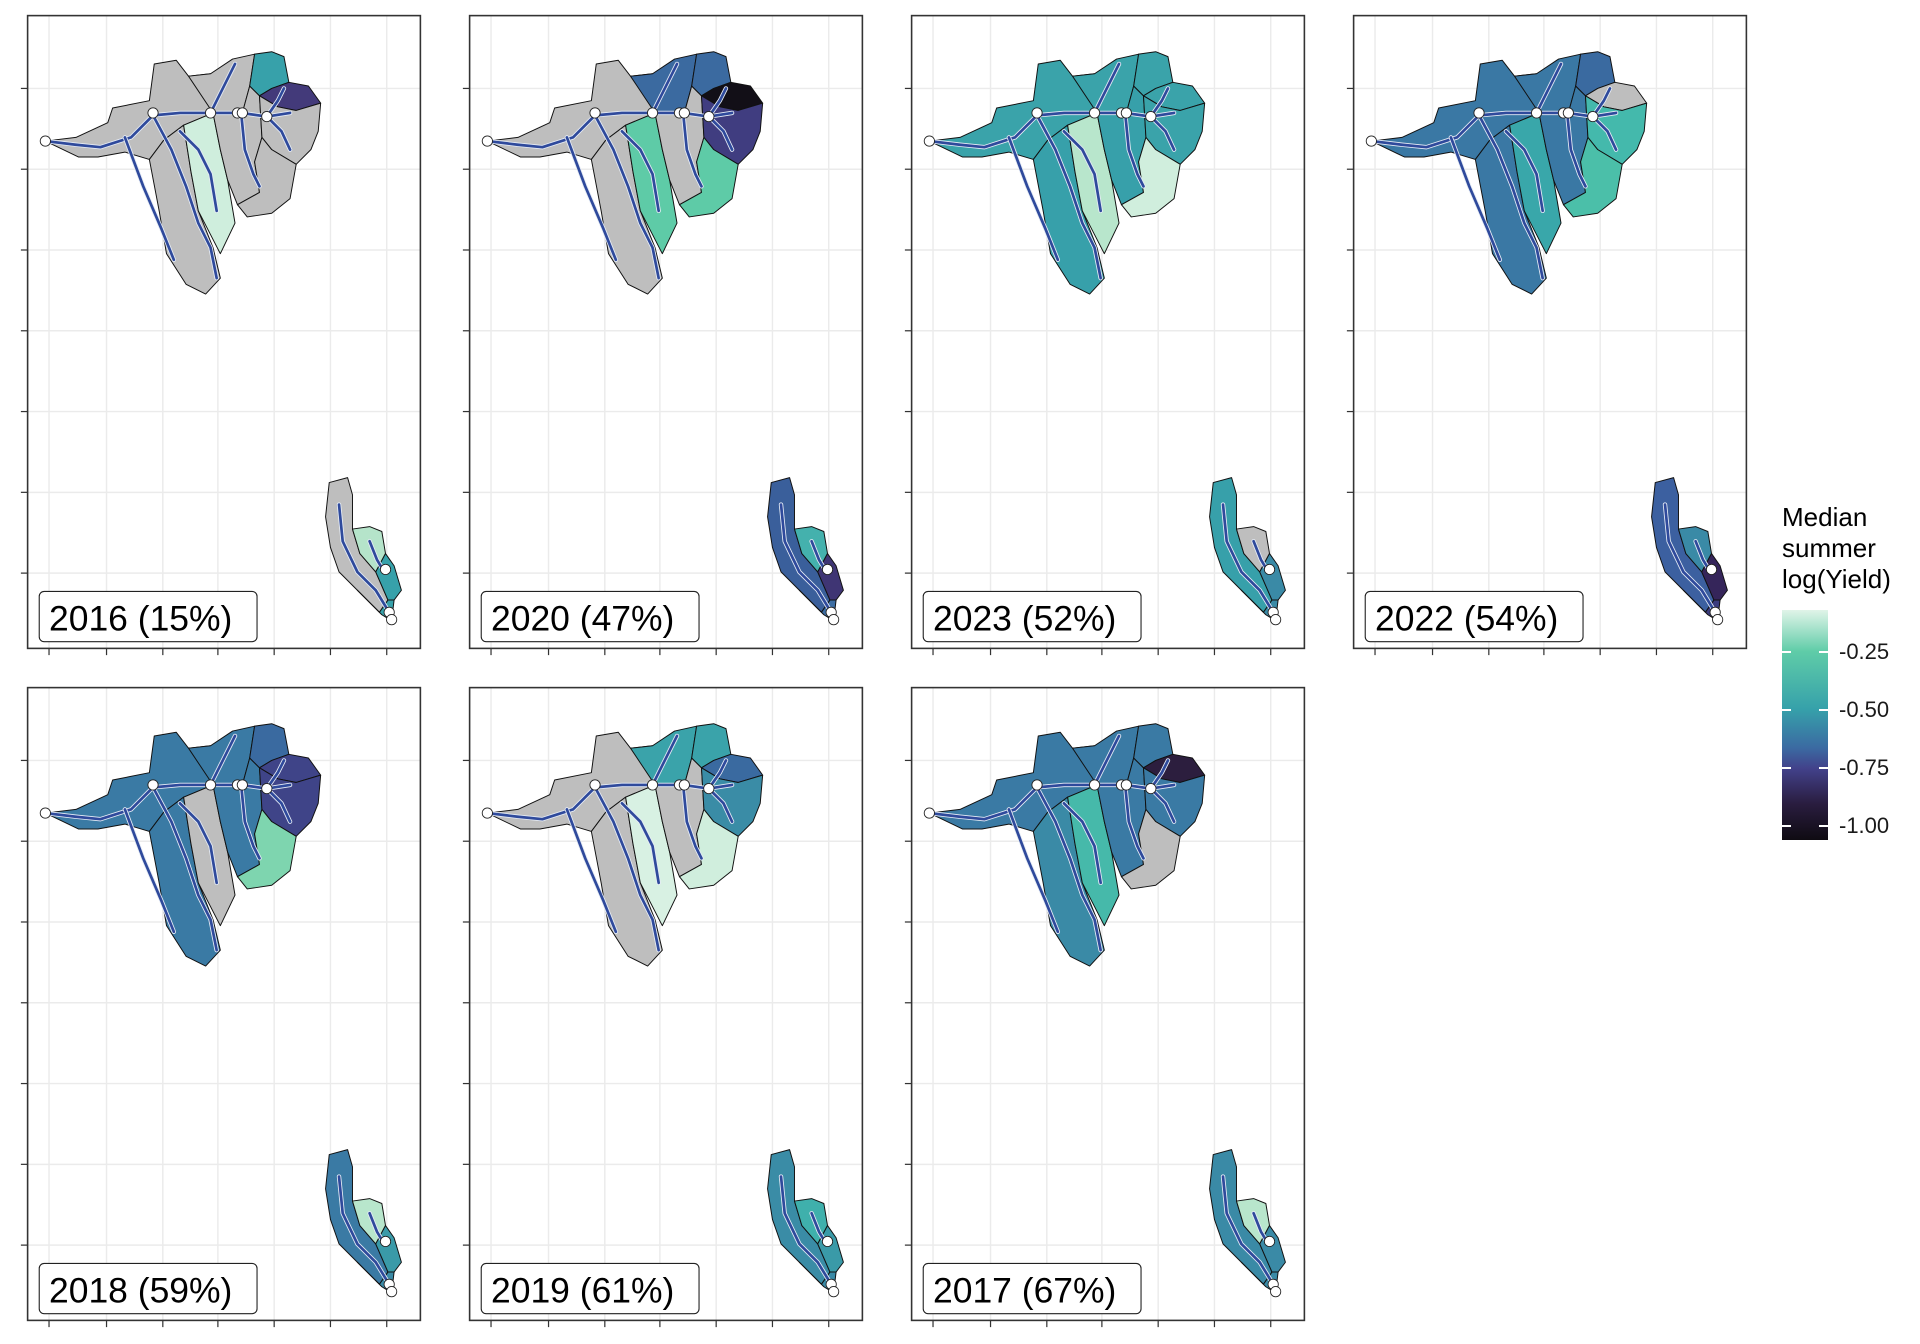  I want to click on map-panel: 2019 (61%), so click(663, 1007).